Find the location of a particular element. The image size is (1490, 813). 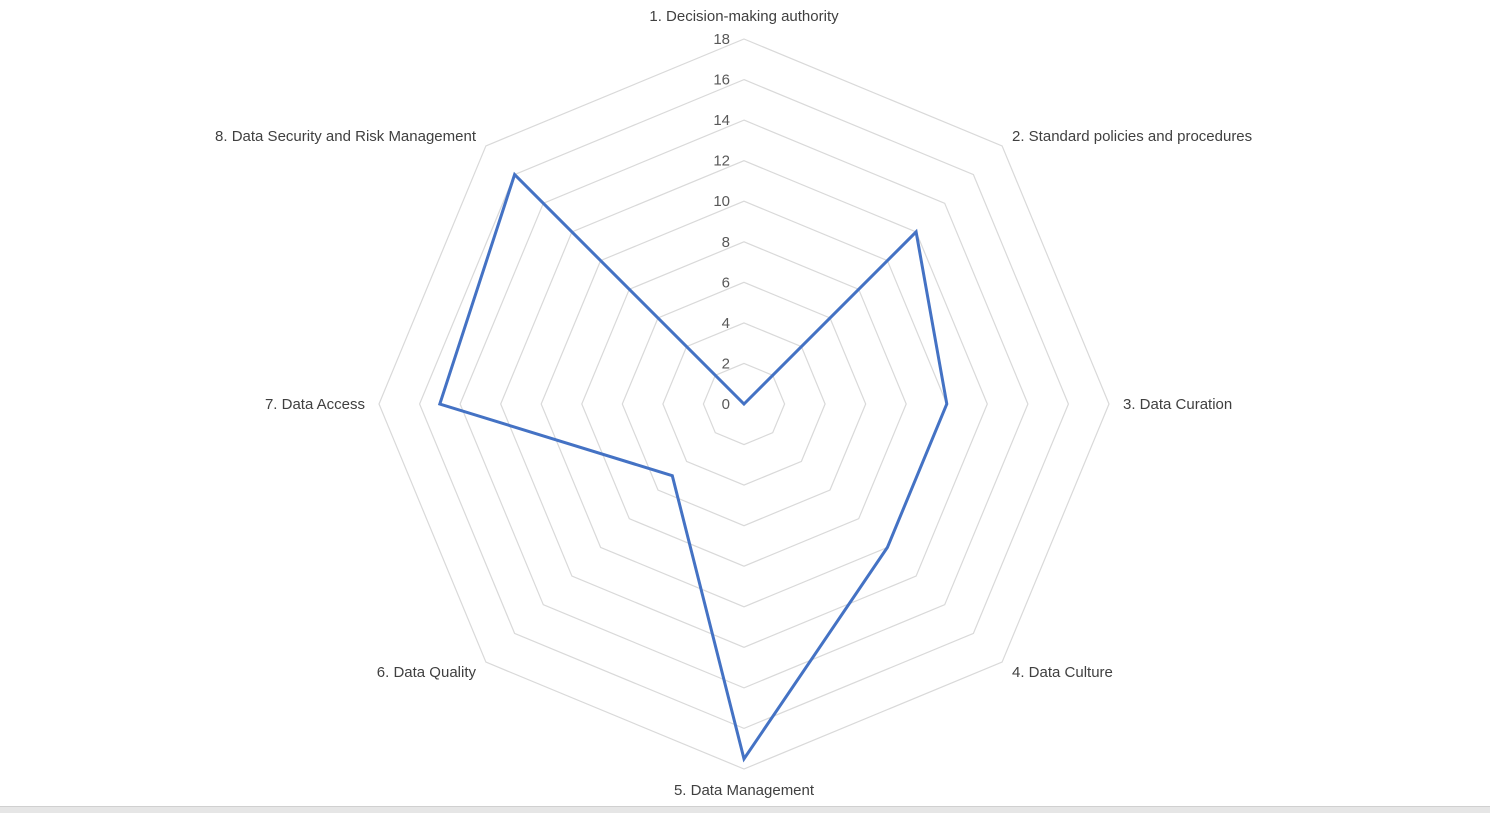

category-label-5: 5. Data Management is located at coordinates (744, 790).